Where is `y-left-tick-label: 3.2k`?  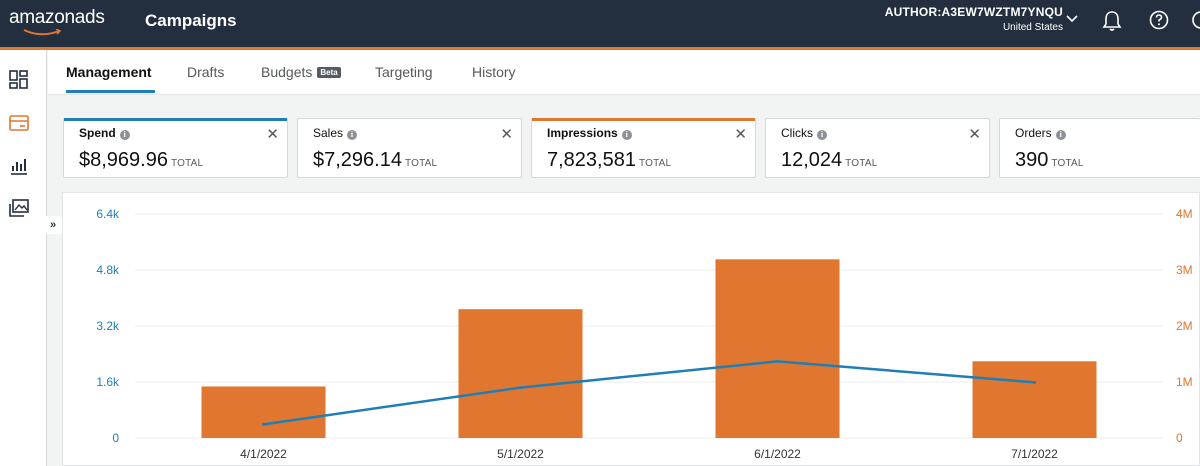 y-left-tick-label: 3.2k is located at coordinates (108, 326).